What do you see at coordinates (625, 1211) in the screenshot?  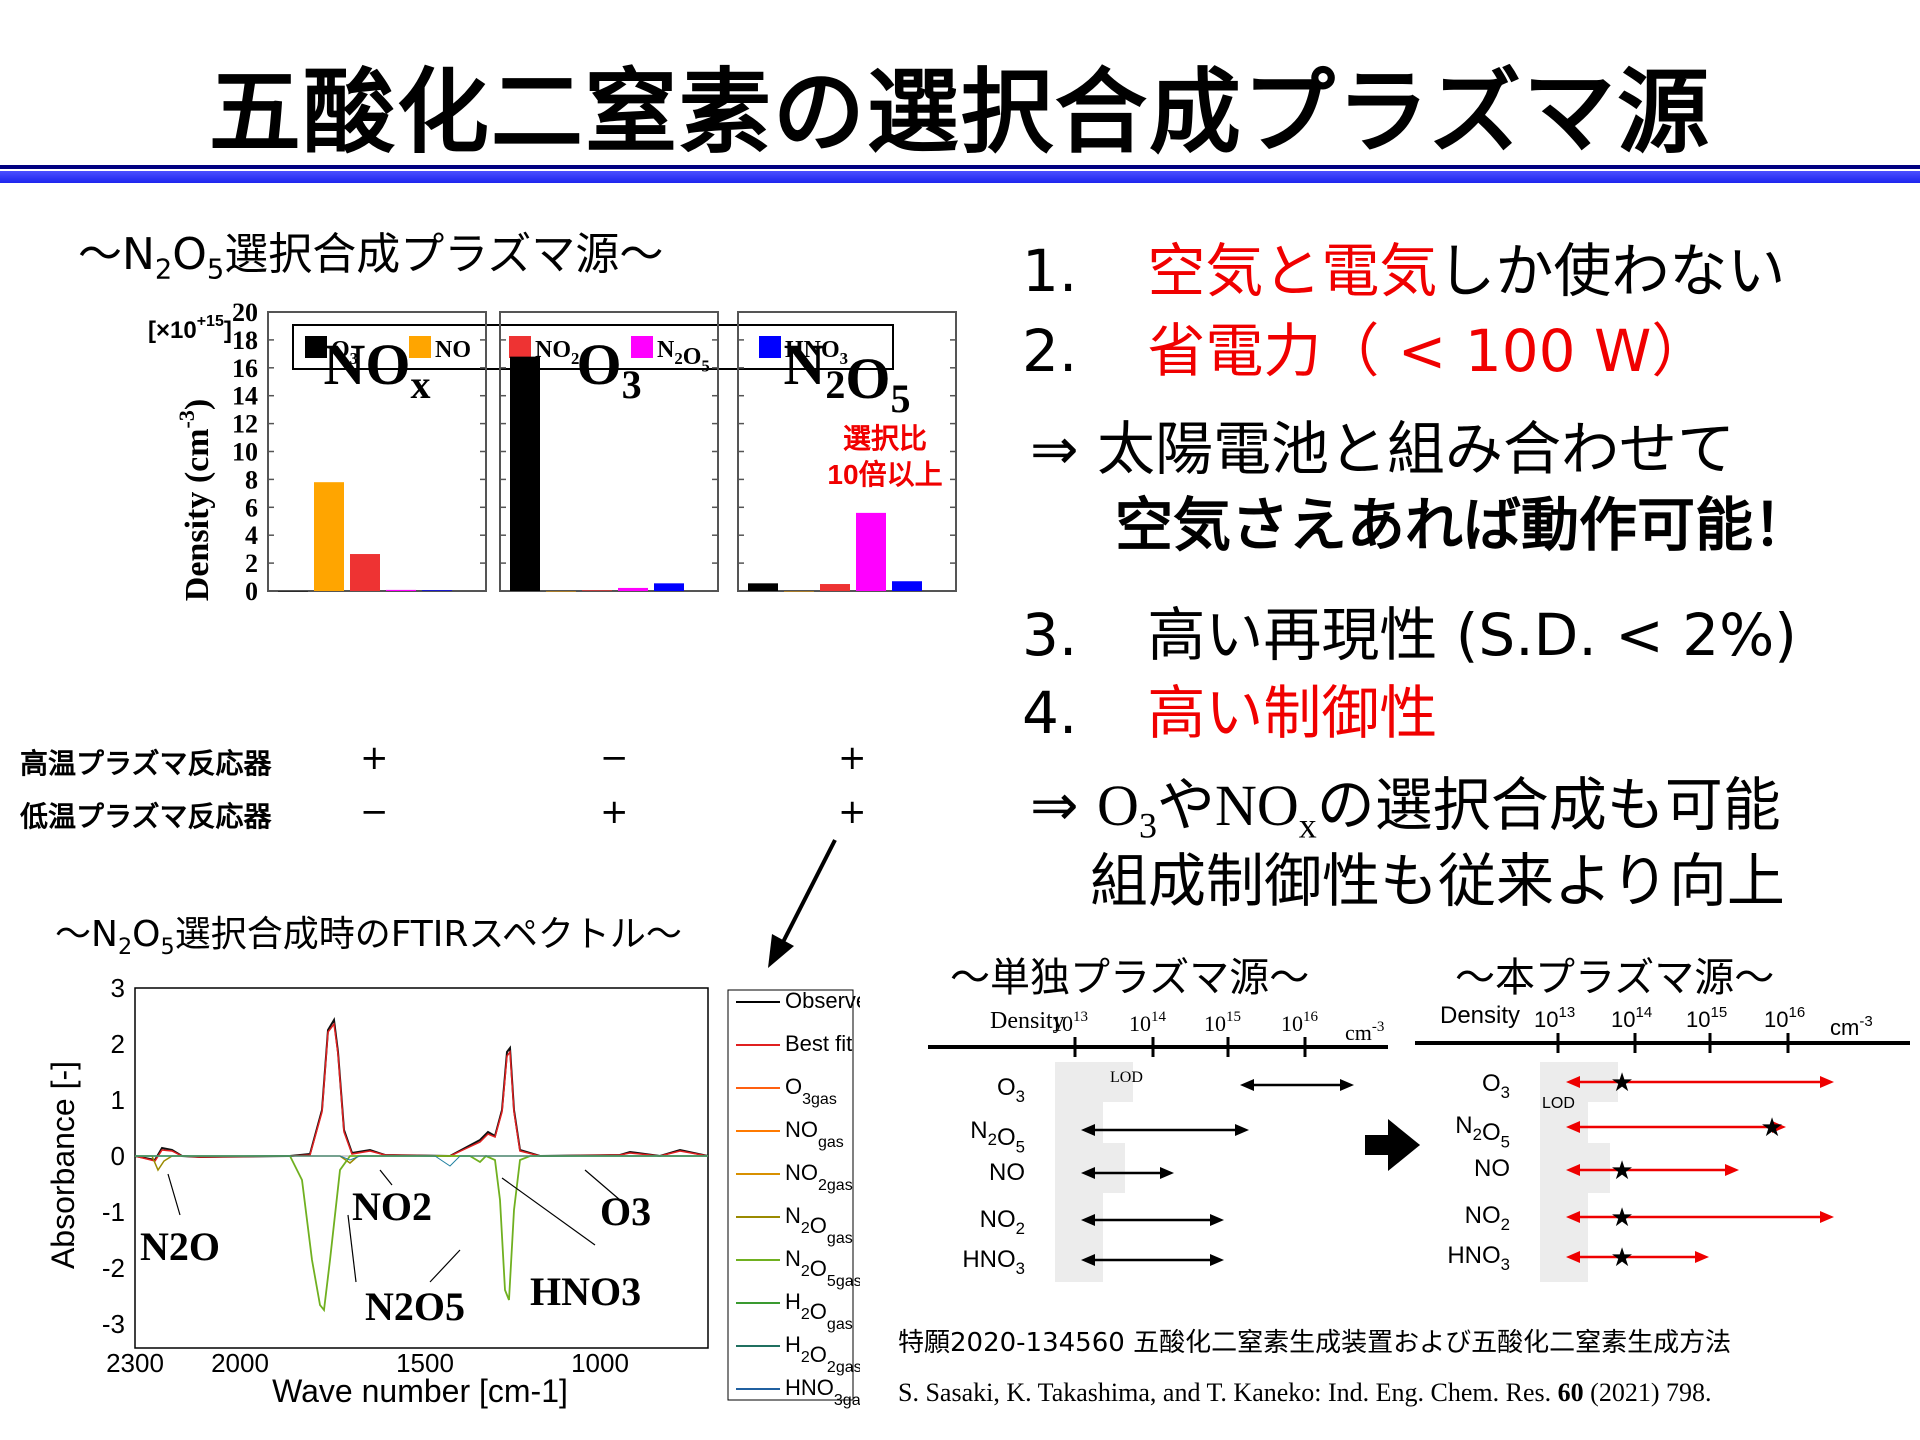 I see `ann-o3: O3` at bounding box center [625, 1211].